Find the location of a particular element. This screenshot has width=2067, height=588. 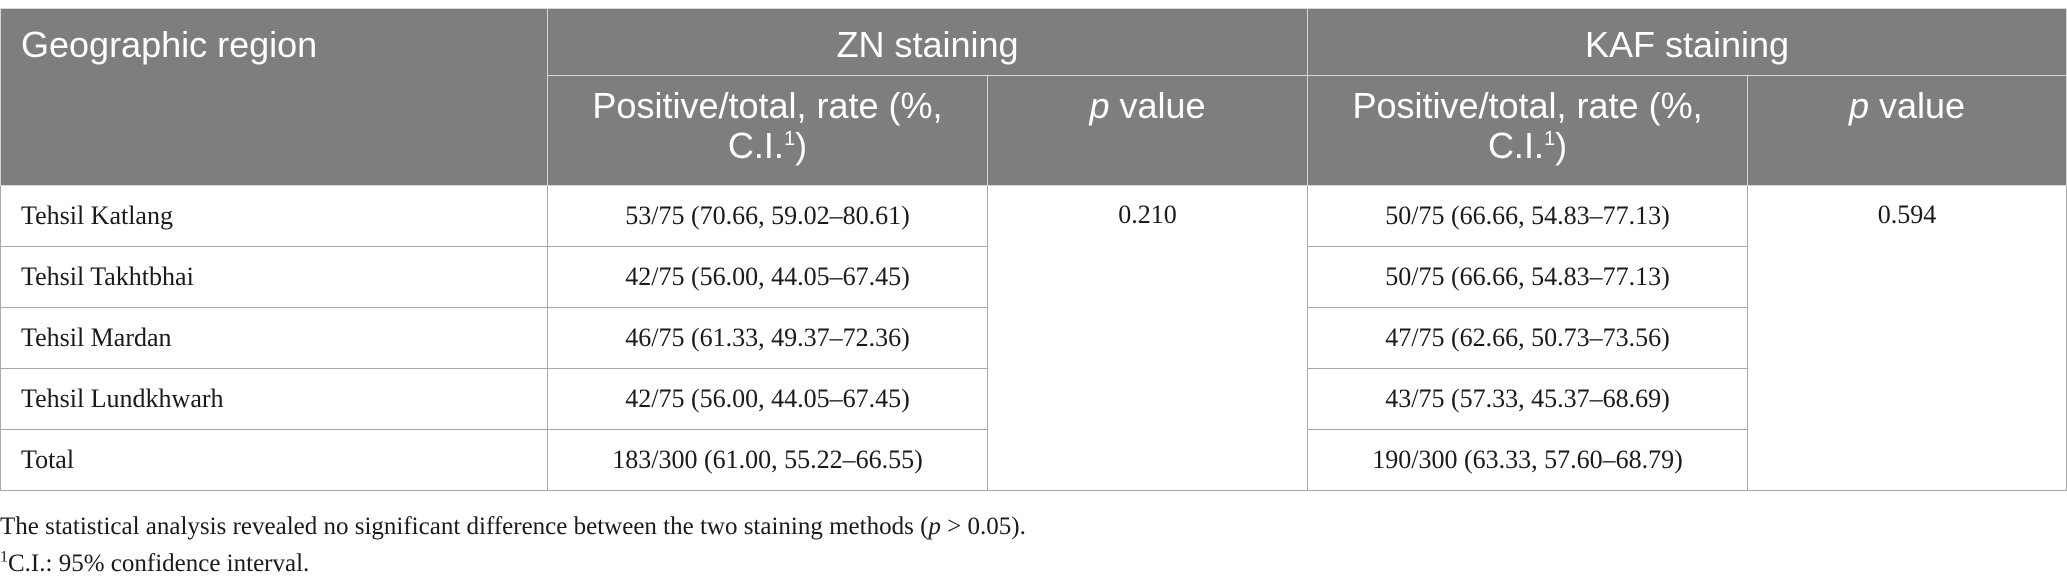

header-kaf-positive-total: Positive/total, rate (%, C.I.1) is located at coordinates (1528, 130).